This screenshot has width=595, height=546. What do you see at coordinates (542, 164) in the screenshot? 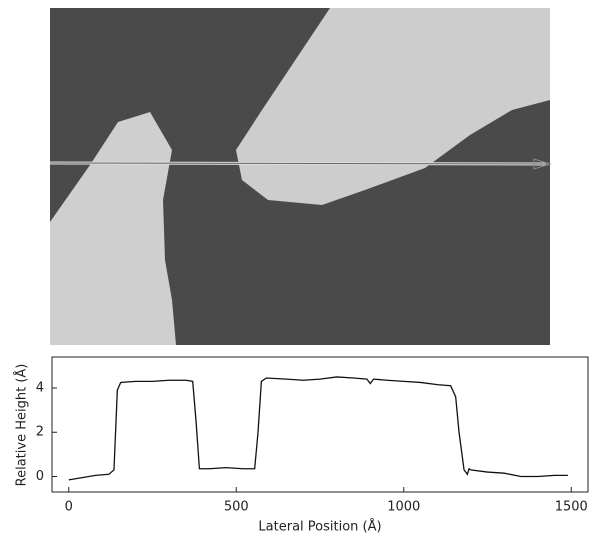
I see `profile-arrow` at bounding box center [542, 164].